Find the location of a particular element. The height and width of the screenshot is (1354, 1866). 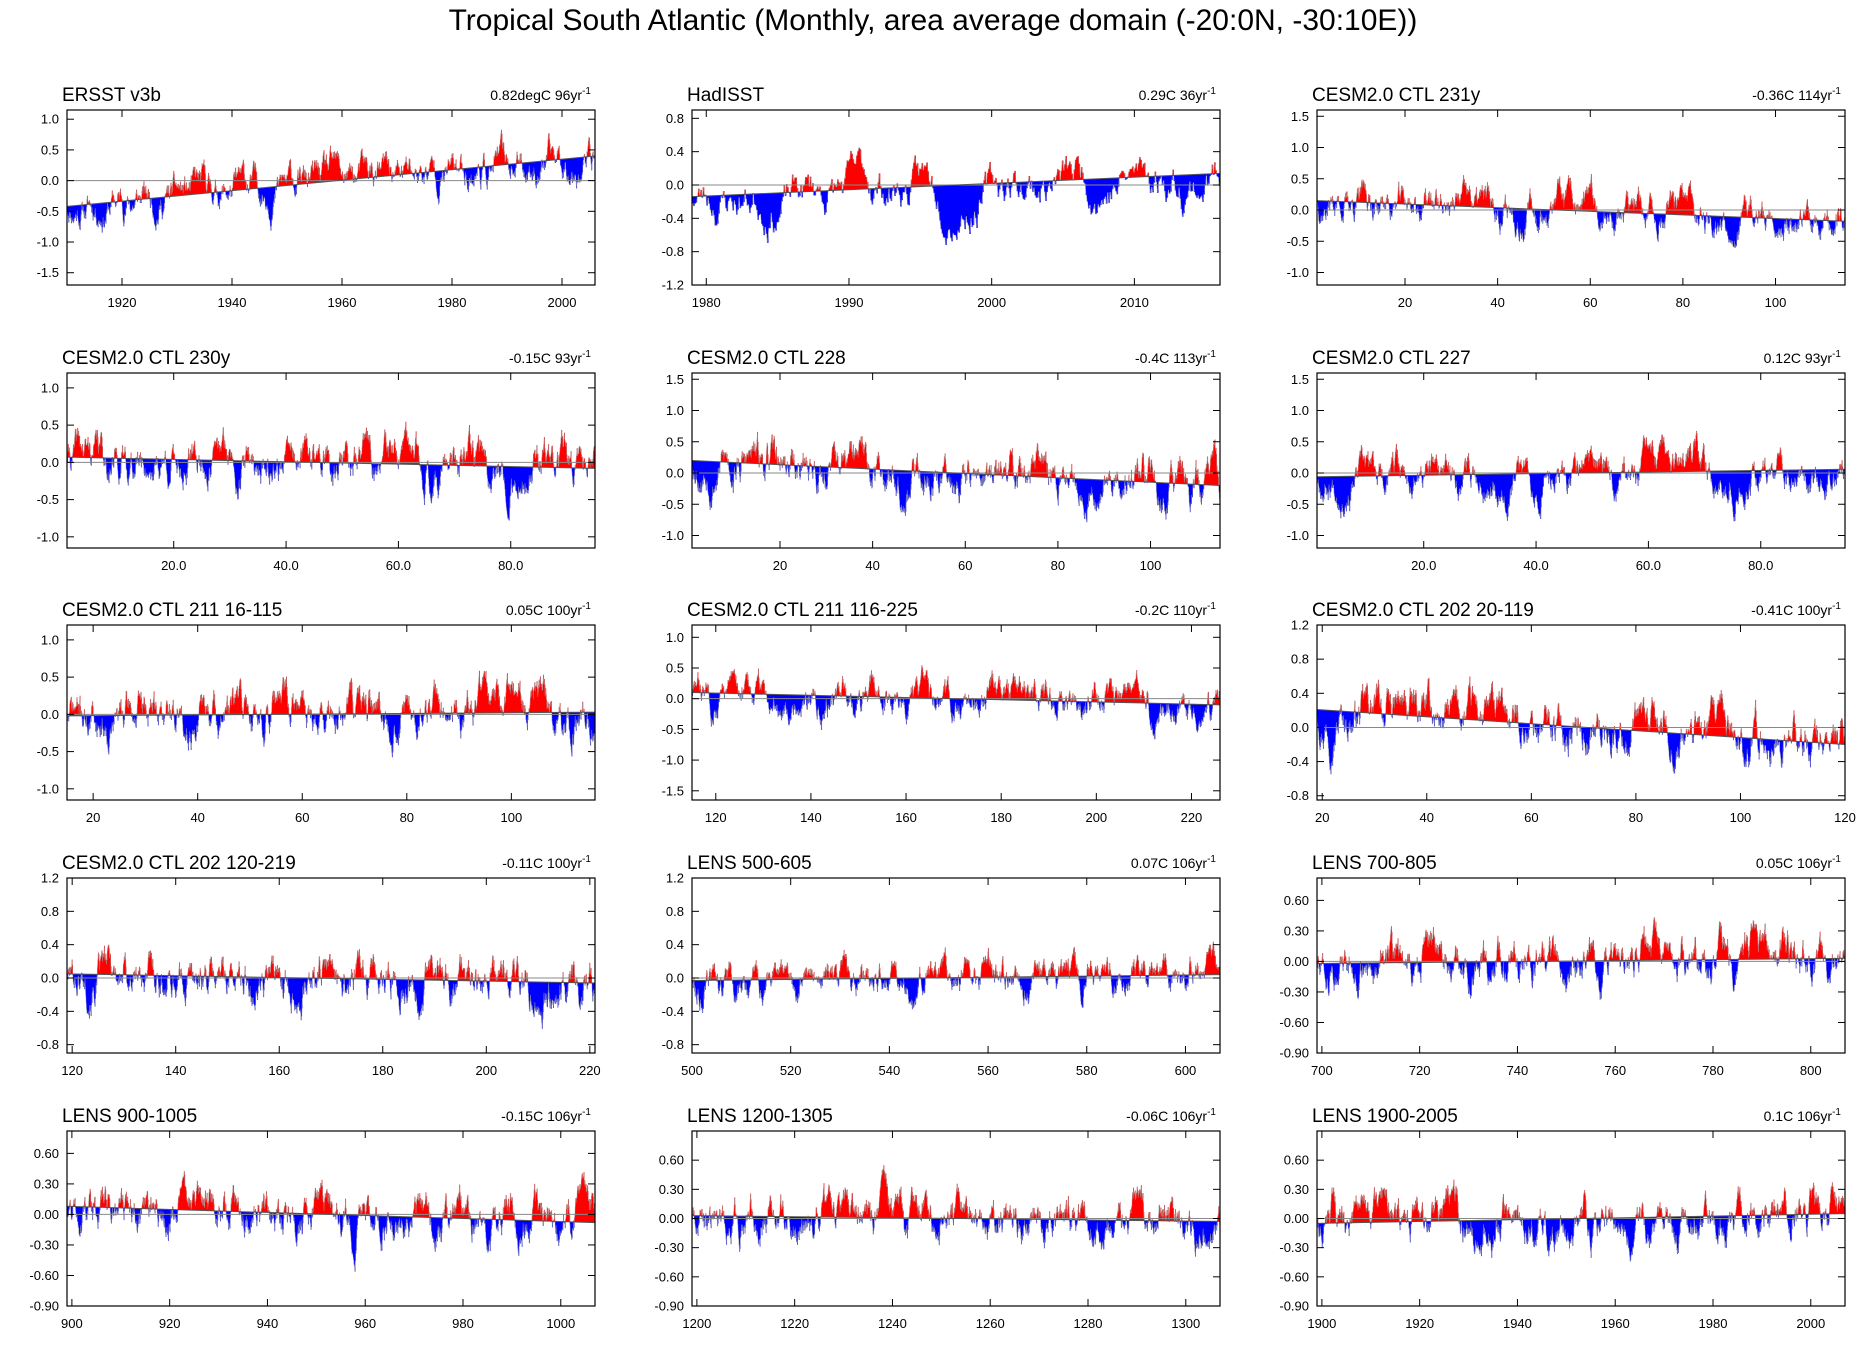

y-tick-label: 1.0 is located at coordinates (50, 387).